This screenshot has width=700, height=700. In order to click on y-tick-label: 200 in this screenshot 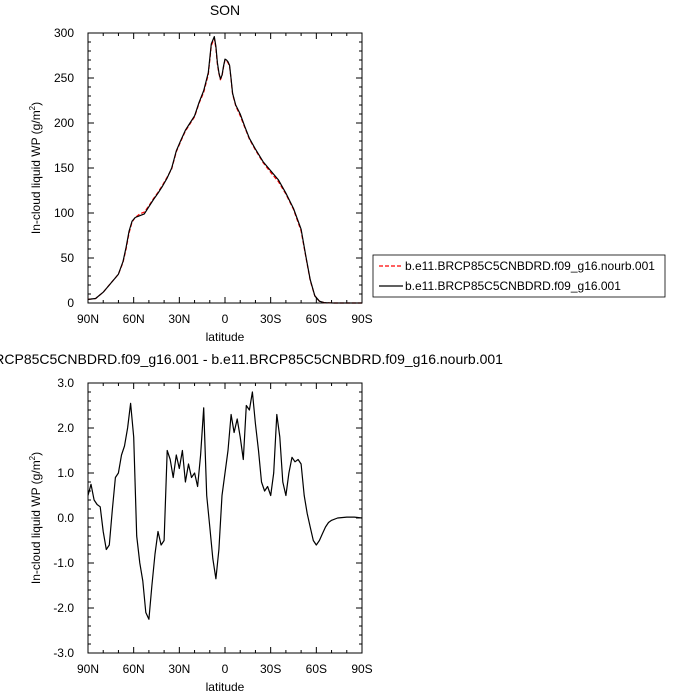, I will do `click(64, 123)`.